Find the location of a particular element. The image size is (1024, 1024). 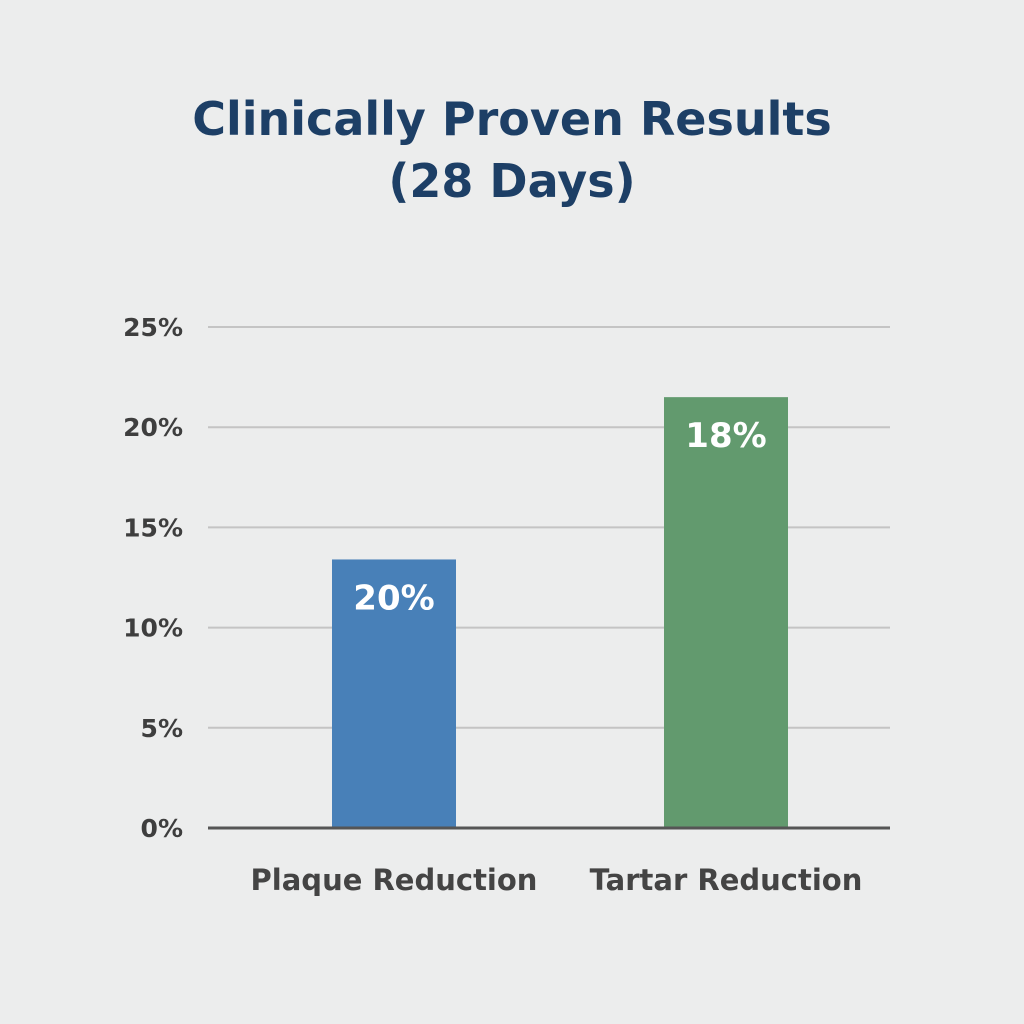

y-tick-label: 15% is located at coordinates (153, 527).